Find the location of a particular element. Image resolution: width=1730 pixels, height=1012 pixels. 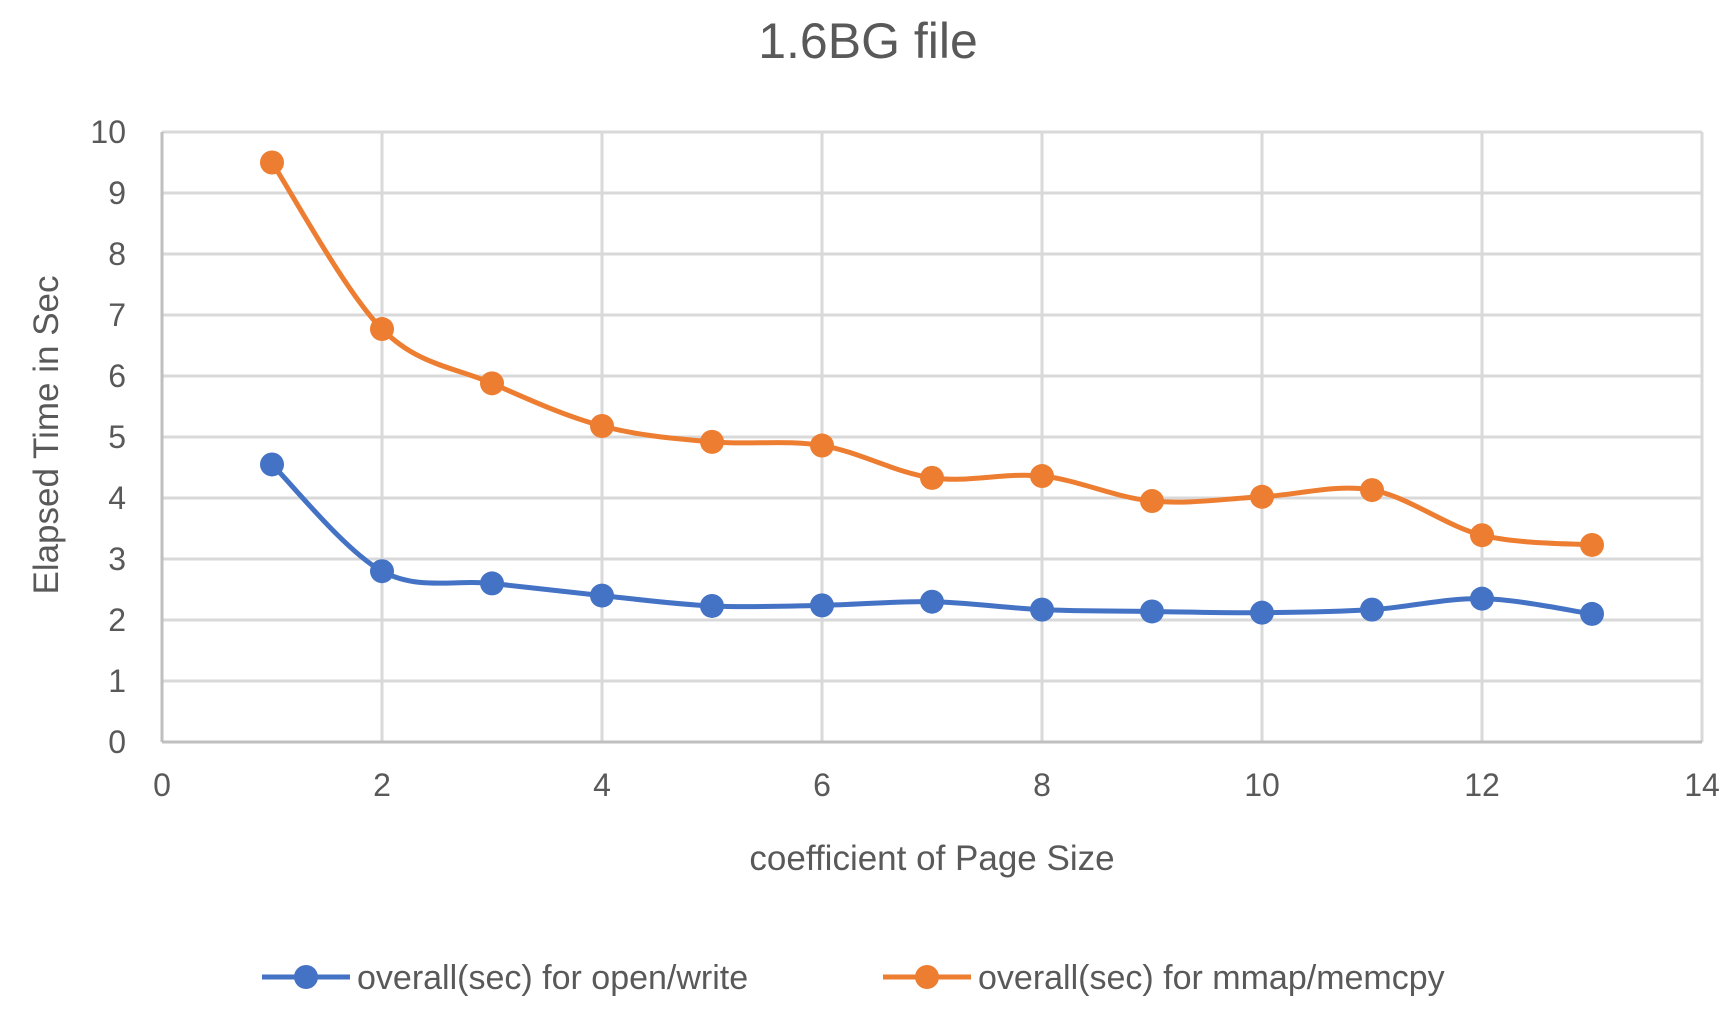

legend-item: overall(sec) for mmap/memcpy is located at coordinates (1164, 978).